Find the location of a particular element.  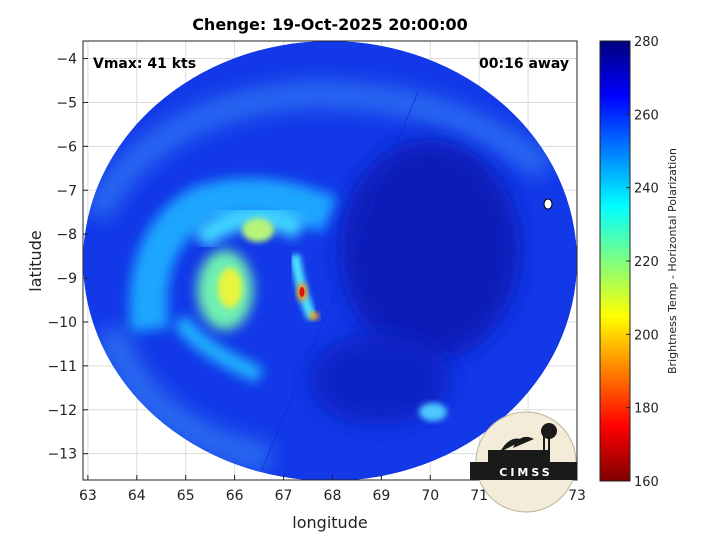

x-tick-label: 65 is located at coordinates (186, 496).